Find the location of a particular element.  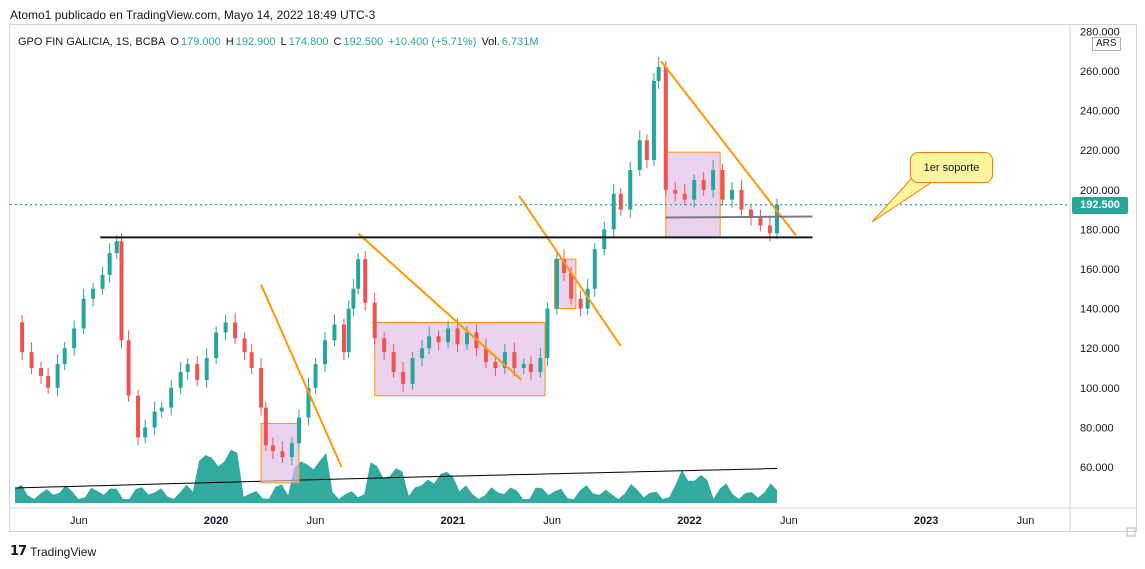

legend-low: 174.800 is located at coordinates (308, 42).